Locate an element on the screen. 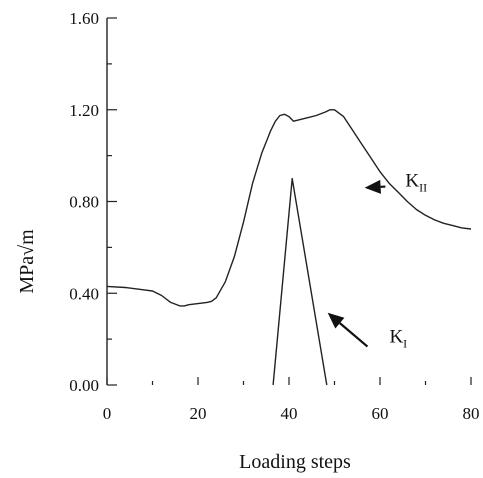 The width and height of the screenshot is (483, 478). annotations: KII KI is located at coordinates (377, 261).